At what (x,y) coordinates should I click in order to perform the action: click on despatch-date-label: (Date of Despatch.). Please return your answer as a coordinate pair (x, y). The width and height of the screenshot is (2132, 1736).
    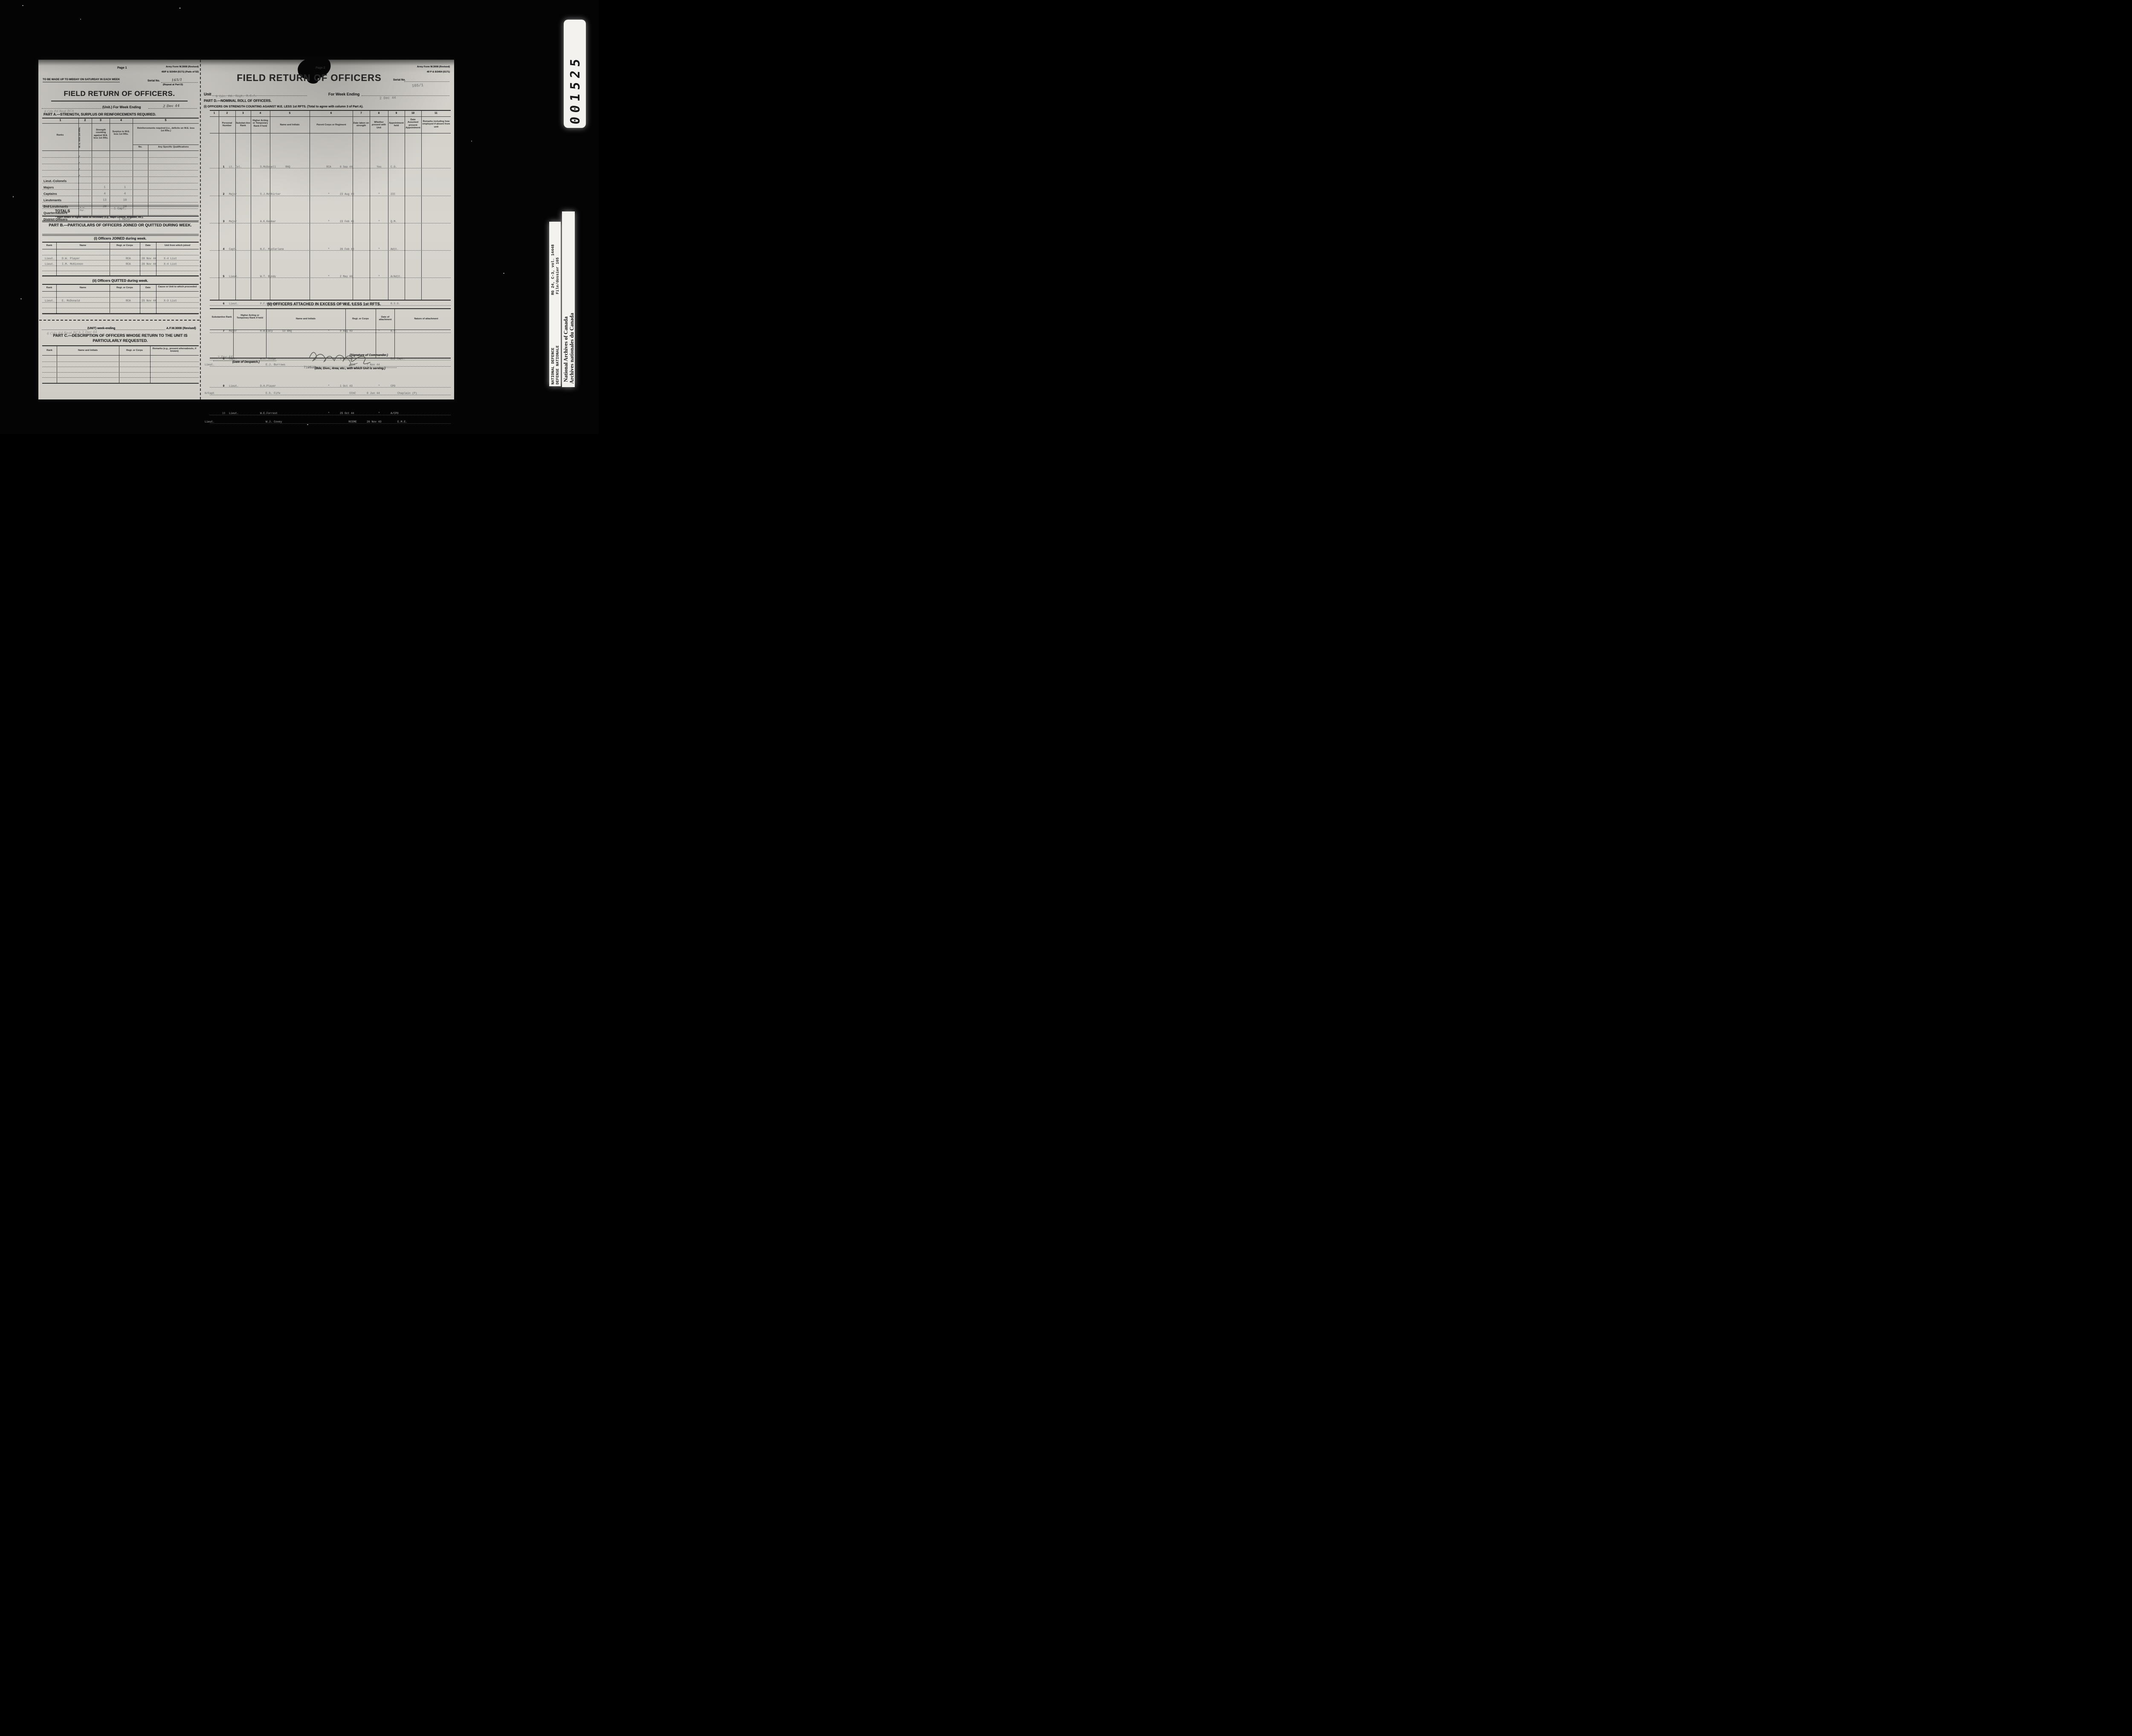
    Looking at the image, I should click on (246, 362).